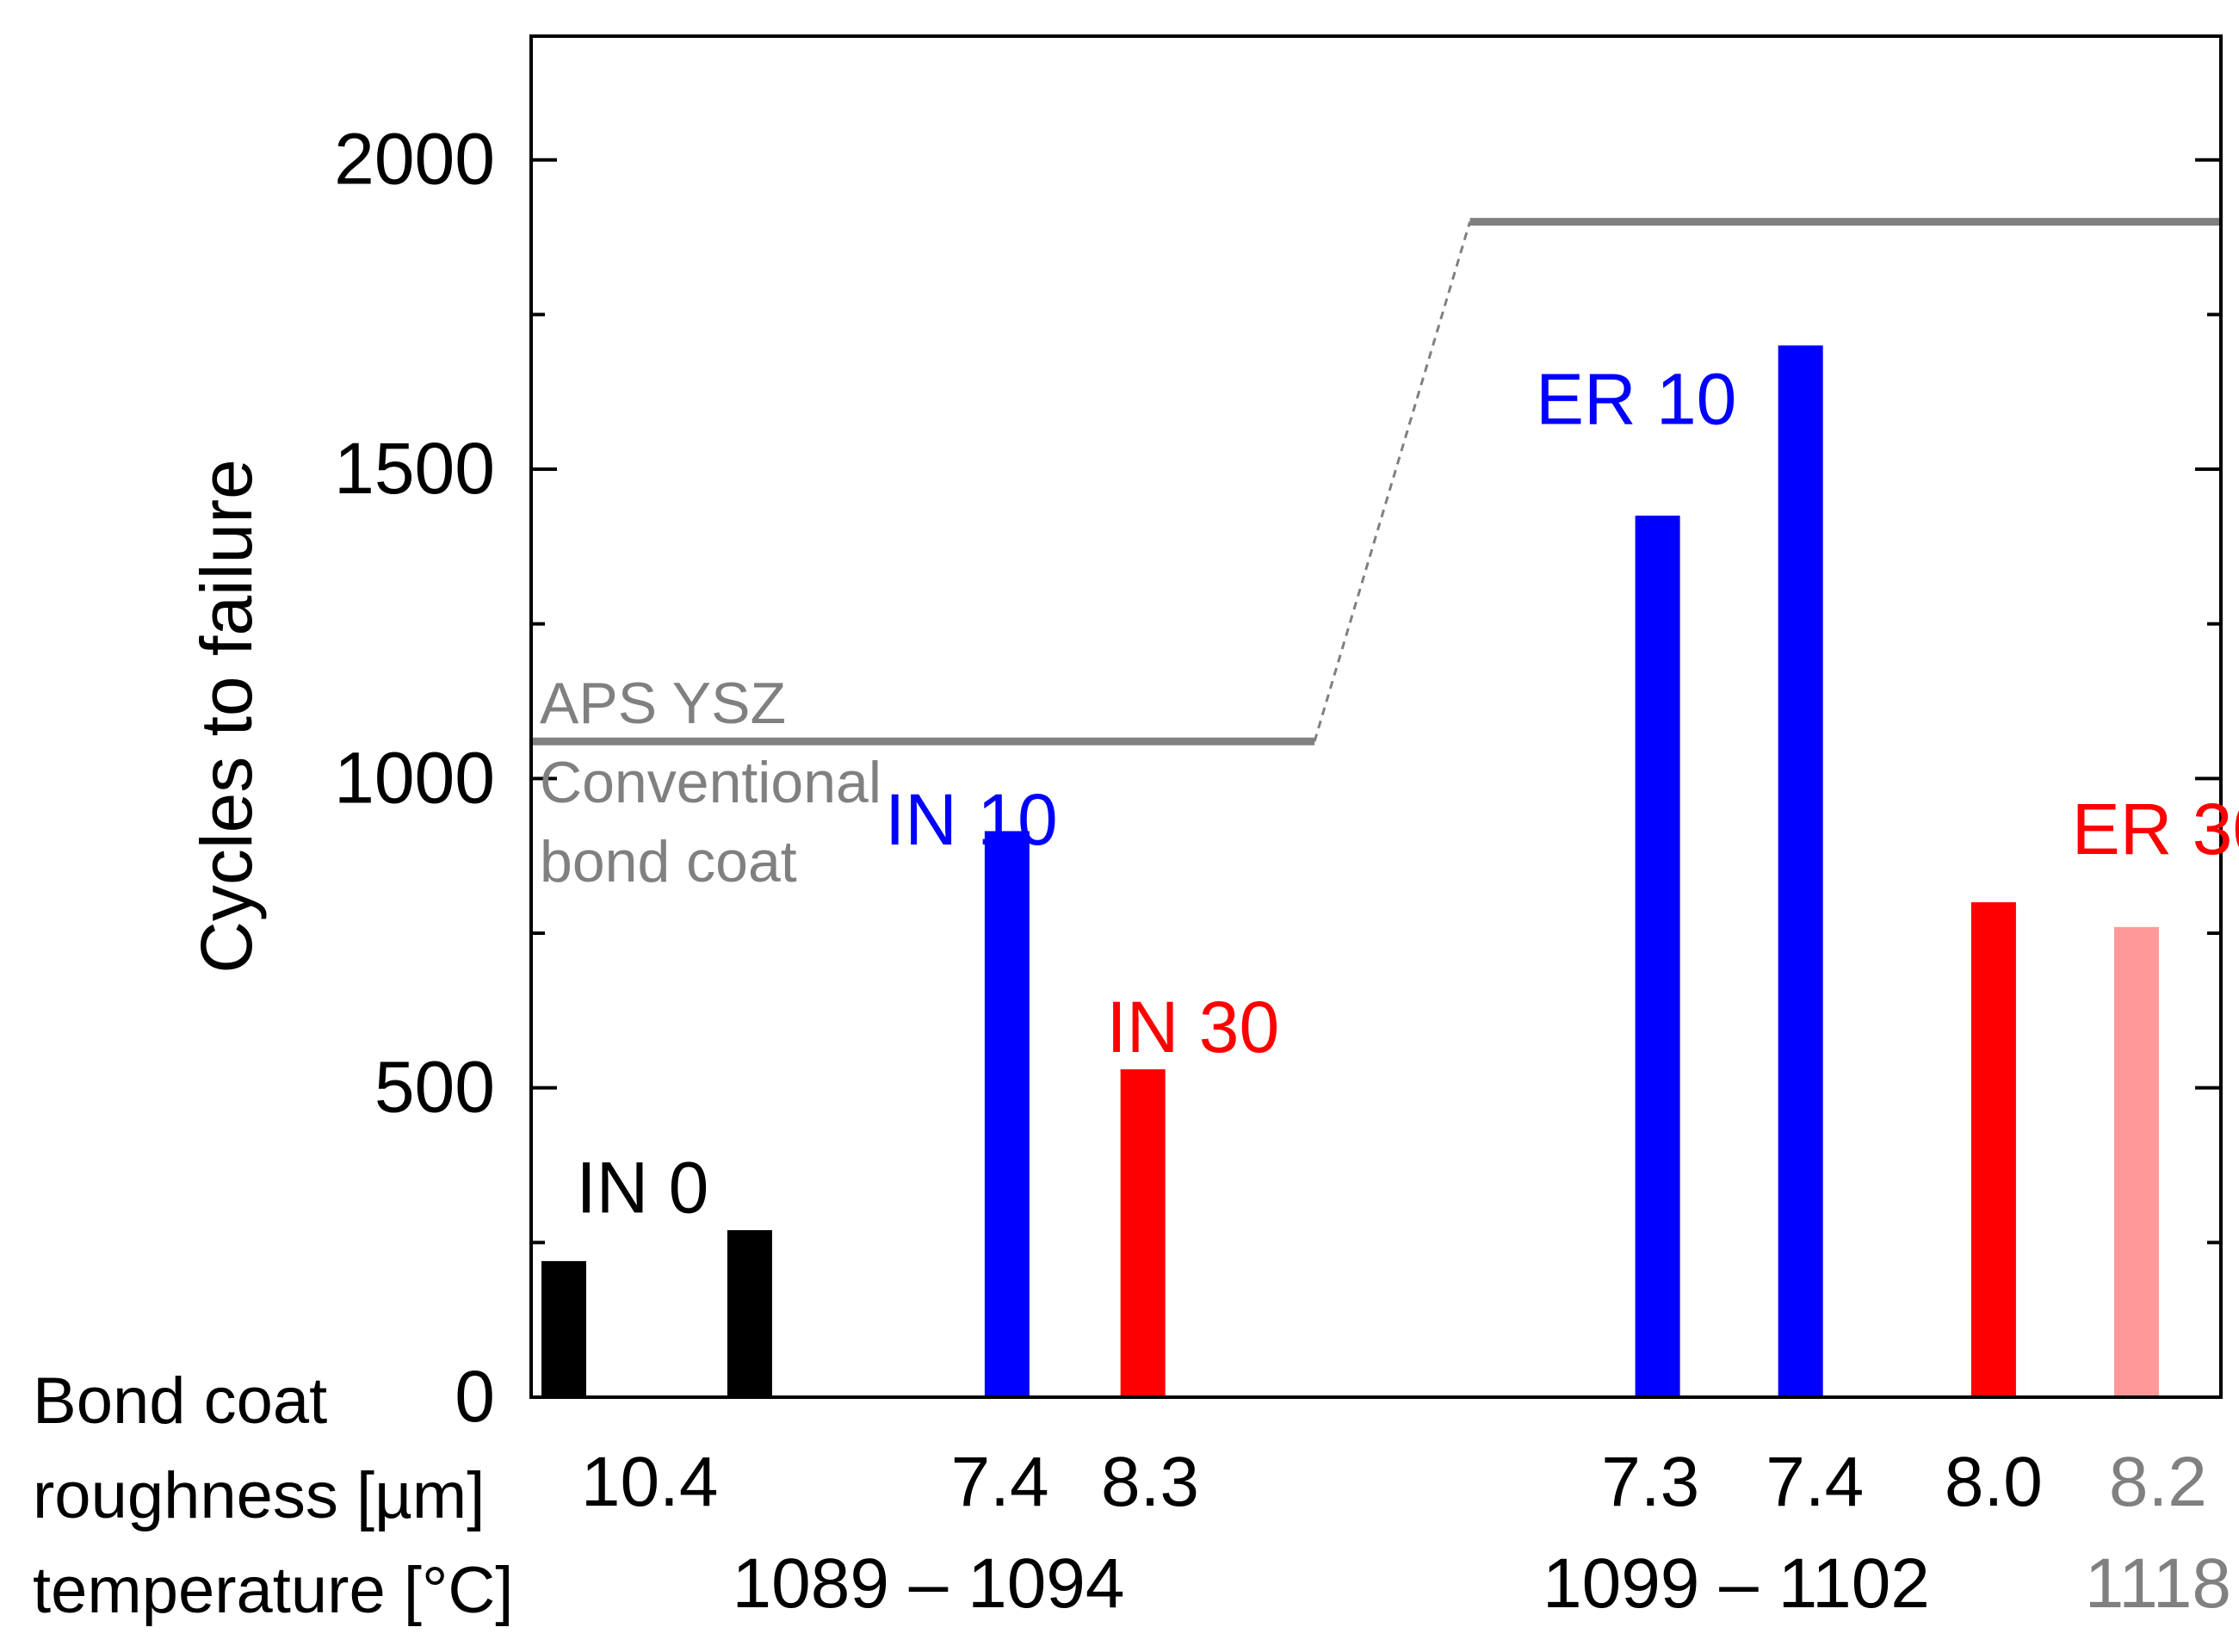  I want to click on bar-er-10-b, so click(1800, 872).